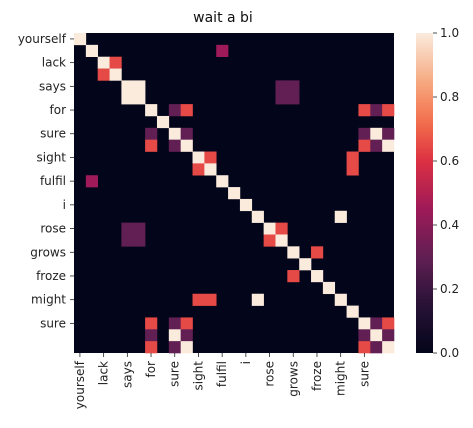  I want to click on column-tick-label: might, so click(341, 378).